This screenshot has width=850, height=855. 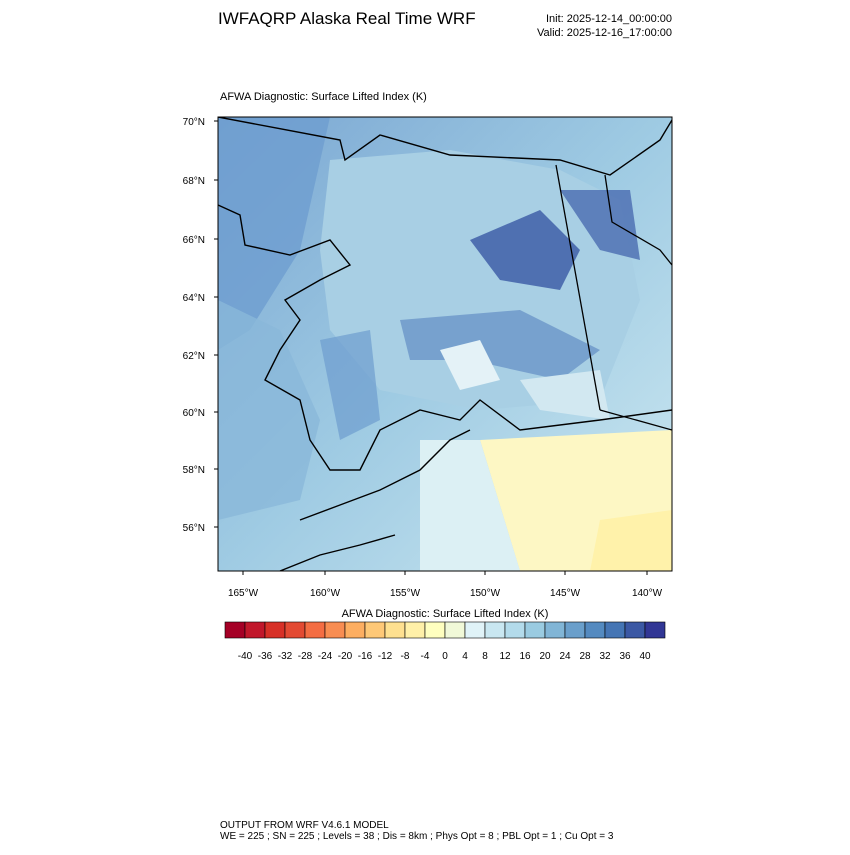 What do you see at coordinates (305, 656) in the screenshot?
I see `colorbar-label: -28` at bounding box center [305, 656].